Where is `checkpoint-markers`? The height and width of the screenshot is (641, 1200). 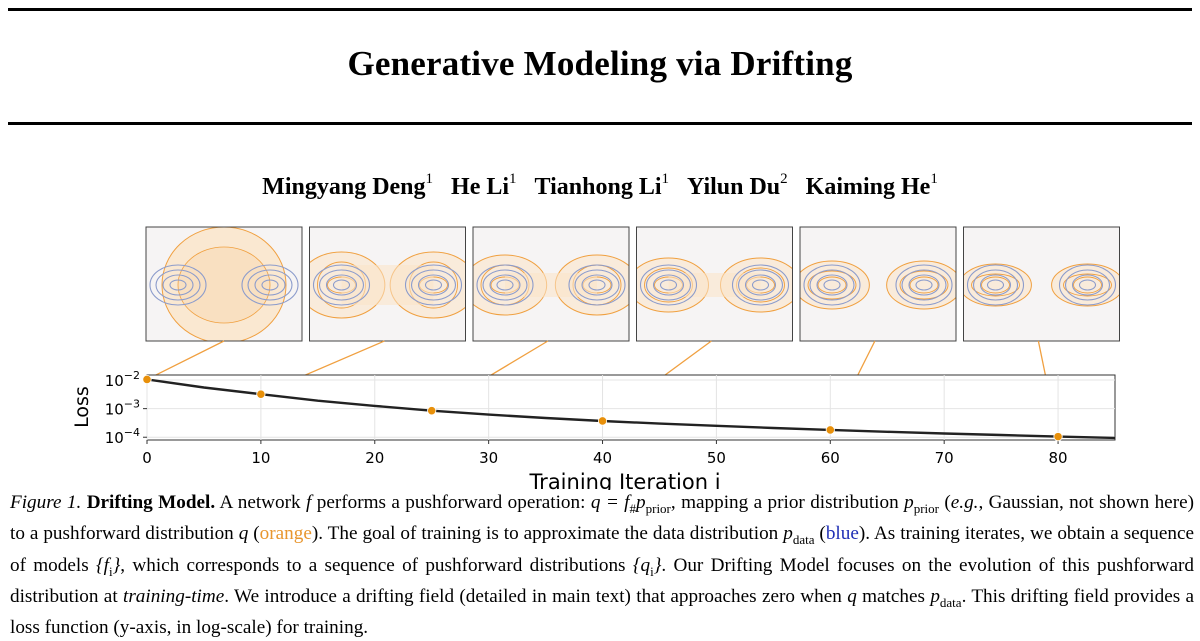
checkpoint-markers is located at coordinates (602, 408).